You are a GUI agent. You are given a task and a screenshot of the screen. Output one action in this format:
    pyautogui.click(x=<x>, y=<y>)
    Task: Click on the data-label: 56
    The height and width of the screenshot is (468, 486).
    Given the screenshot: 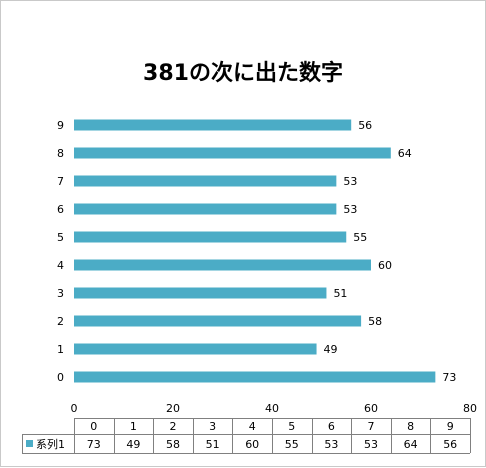 What is the action you would take?
    pyautogui.click(x=365, y=125)
    